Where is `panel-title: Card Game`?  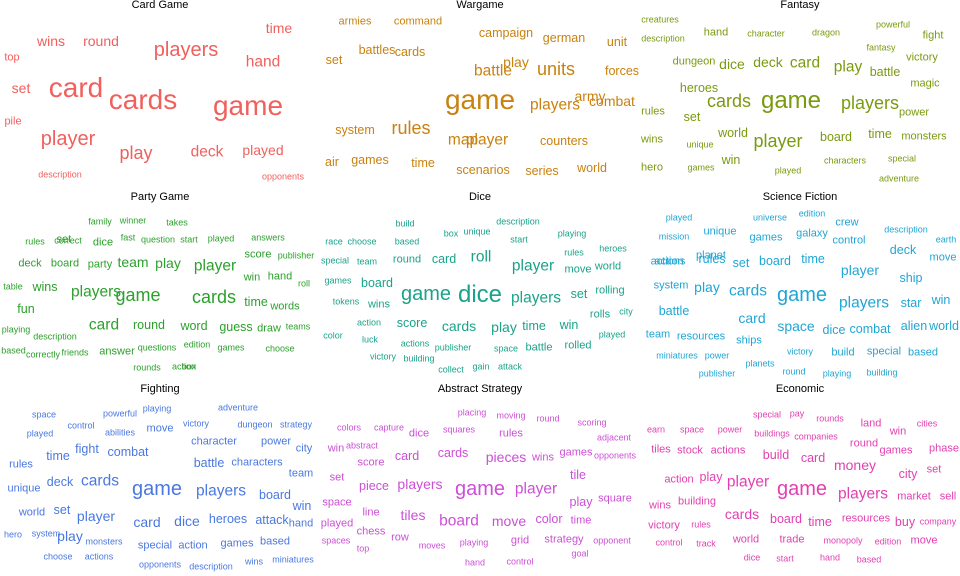
panel-title: Card Game is located at coordinates (160, 5).